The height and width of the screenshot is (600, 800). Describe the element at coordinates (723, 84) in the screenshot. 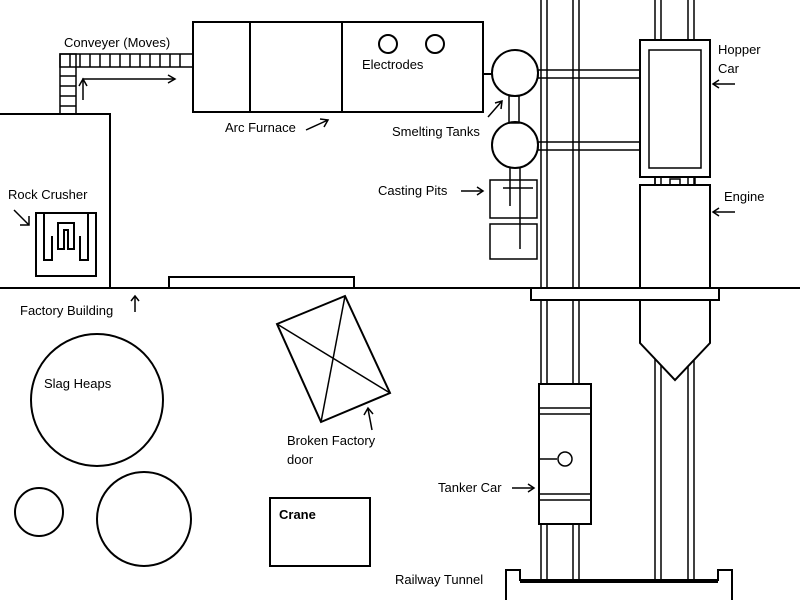

I see `hopper-car-arrow` at that location.